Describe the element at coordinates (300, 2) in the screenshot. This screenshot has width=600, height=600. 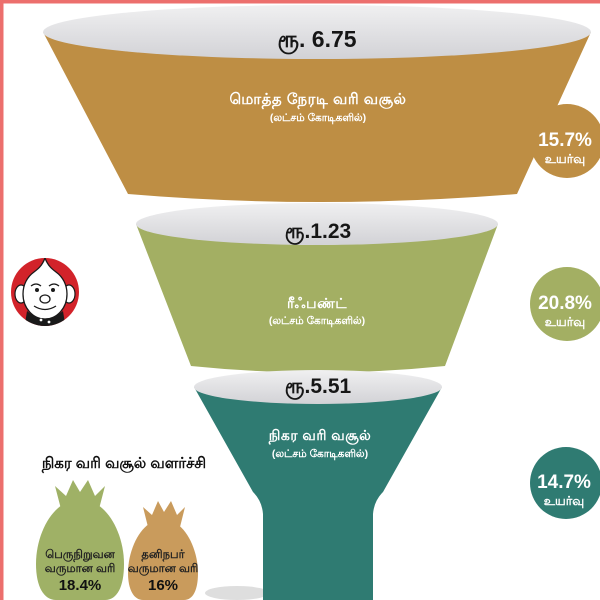
I see `top-border` at that location.